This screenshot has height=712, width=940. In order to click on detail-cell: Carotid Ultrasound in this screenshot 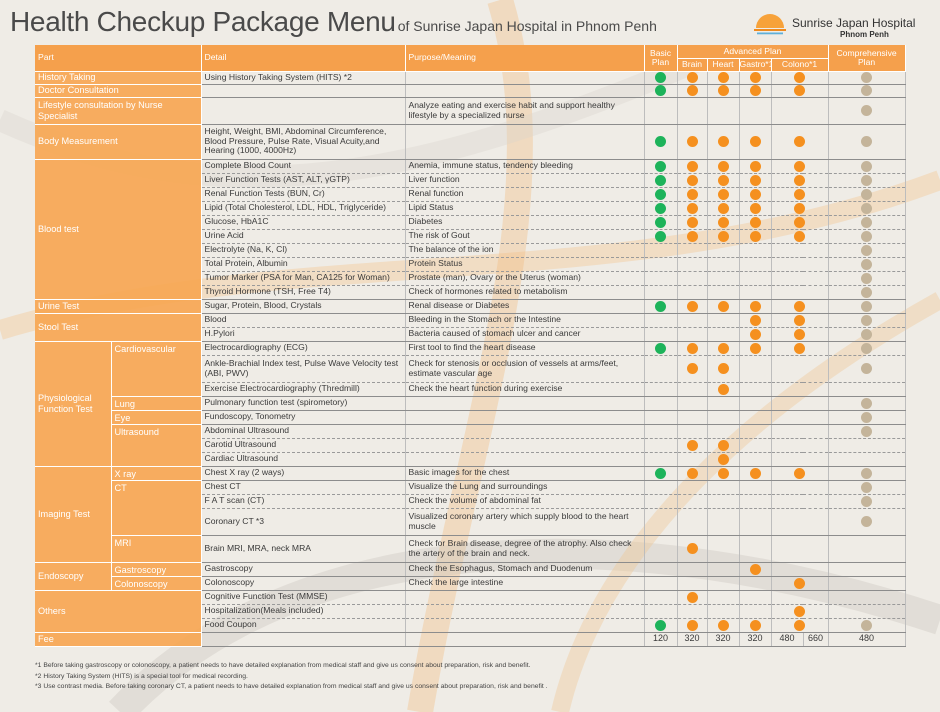, I will do `click(303, 445)`.